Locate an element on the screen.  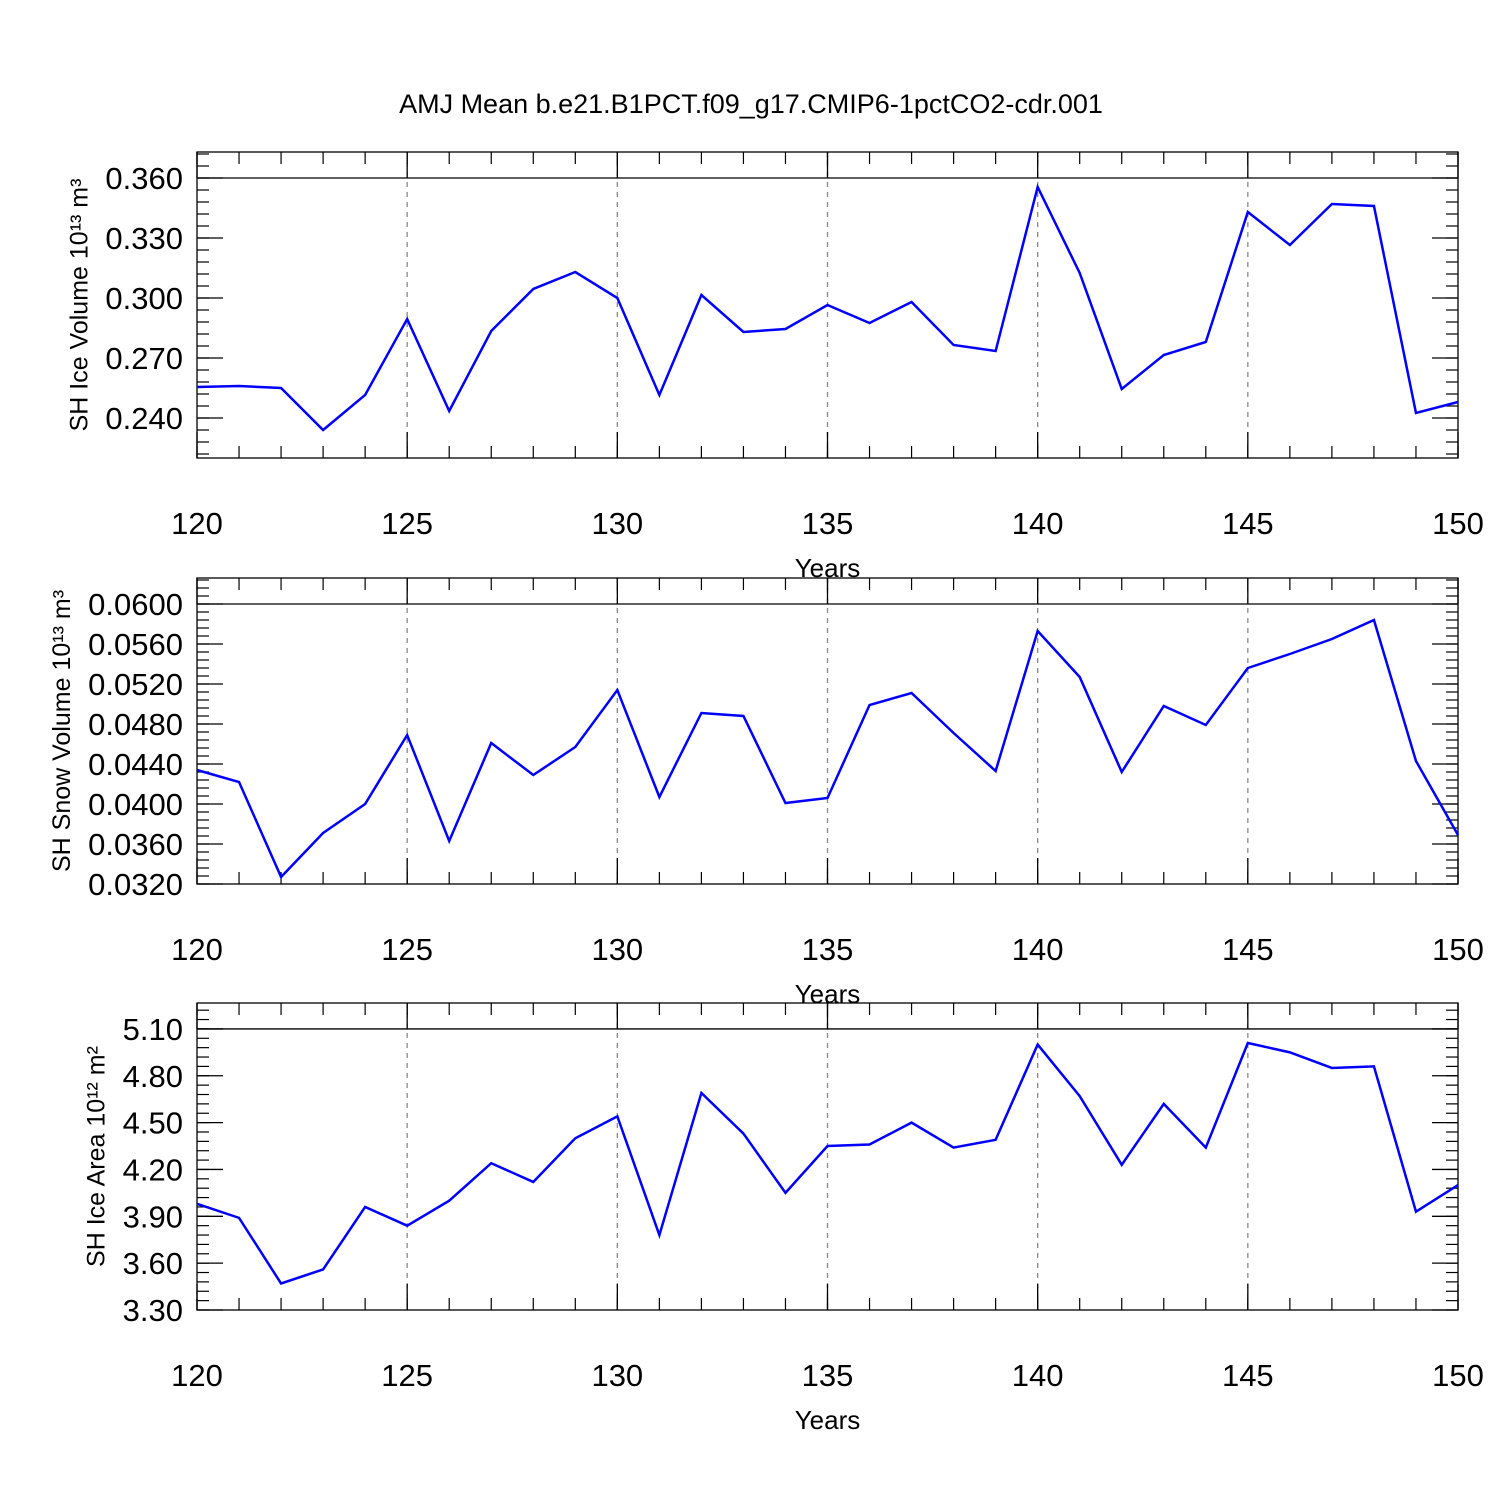
y-tick-label: 0.0600 is located at coordinates (135, 604).